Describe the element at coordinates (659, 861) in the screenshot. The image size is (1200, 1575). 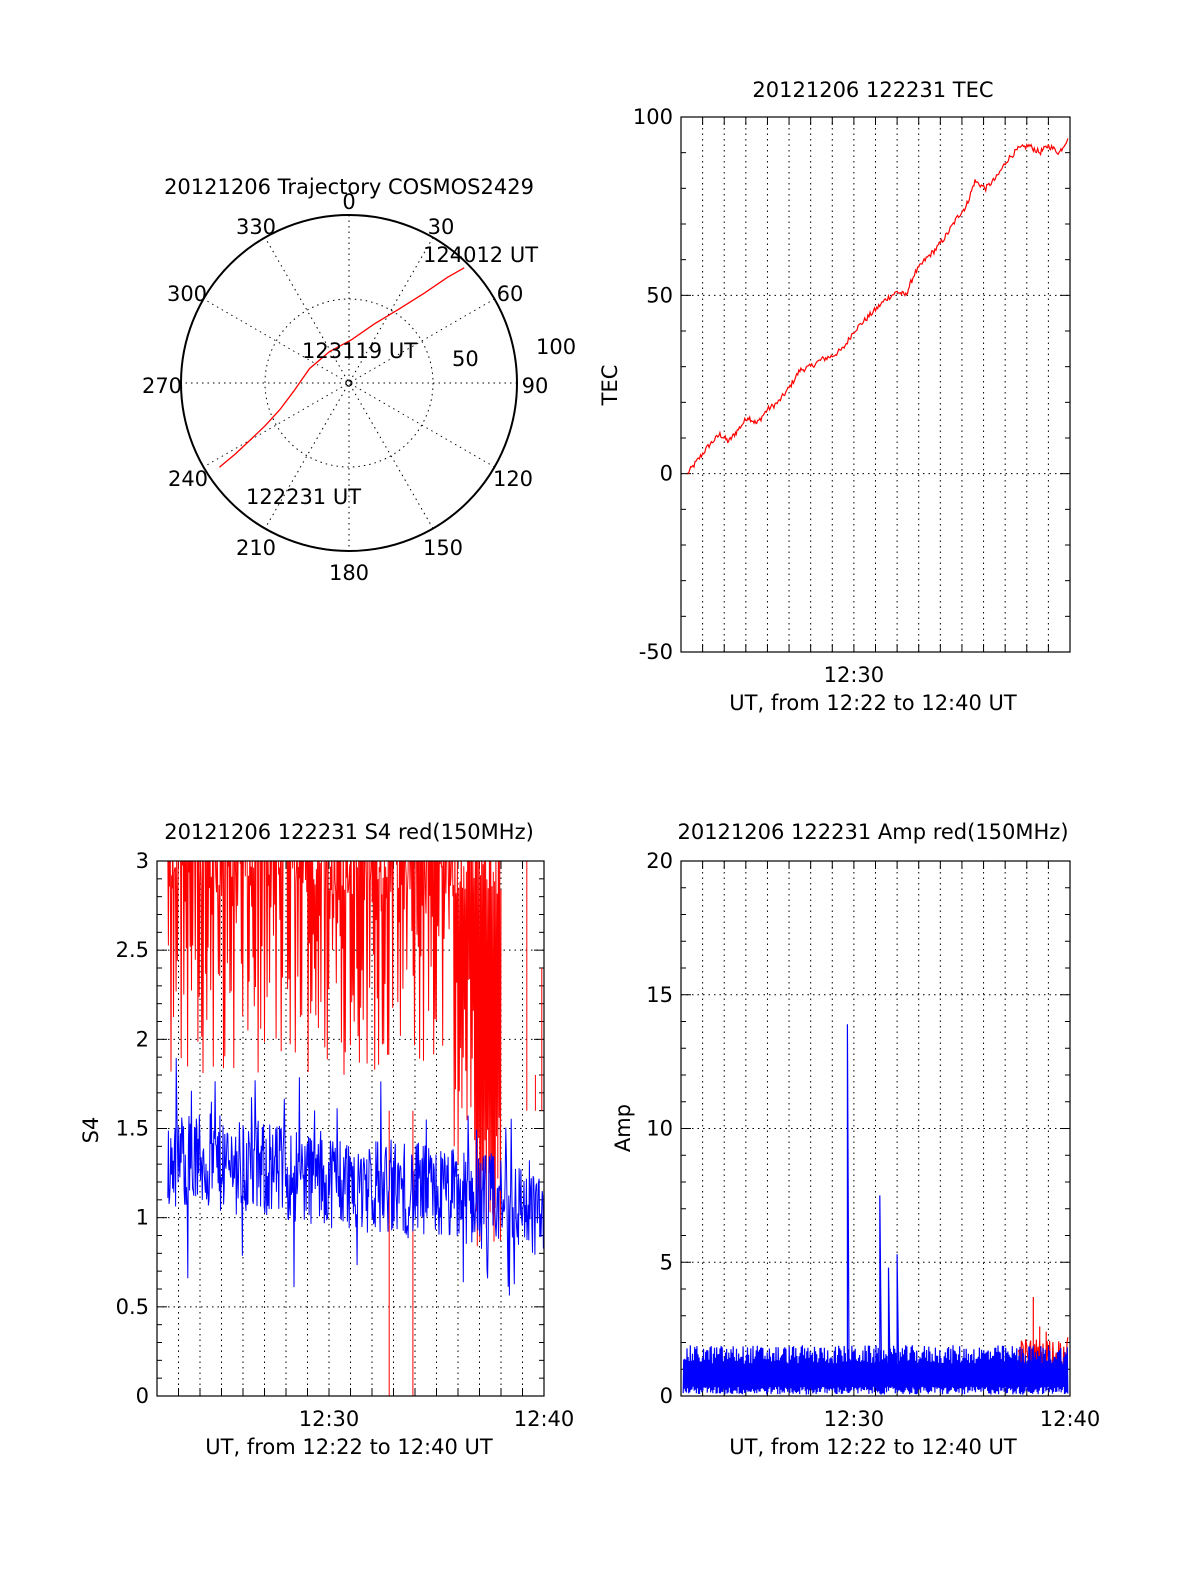
I see `y-tick-label: 20` at that location.